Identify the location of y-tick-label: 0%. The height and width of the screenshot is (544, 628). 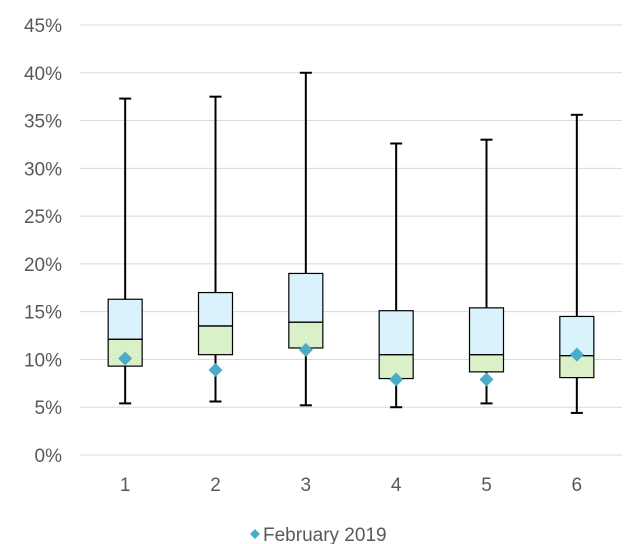
(49, 456).